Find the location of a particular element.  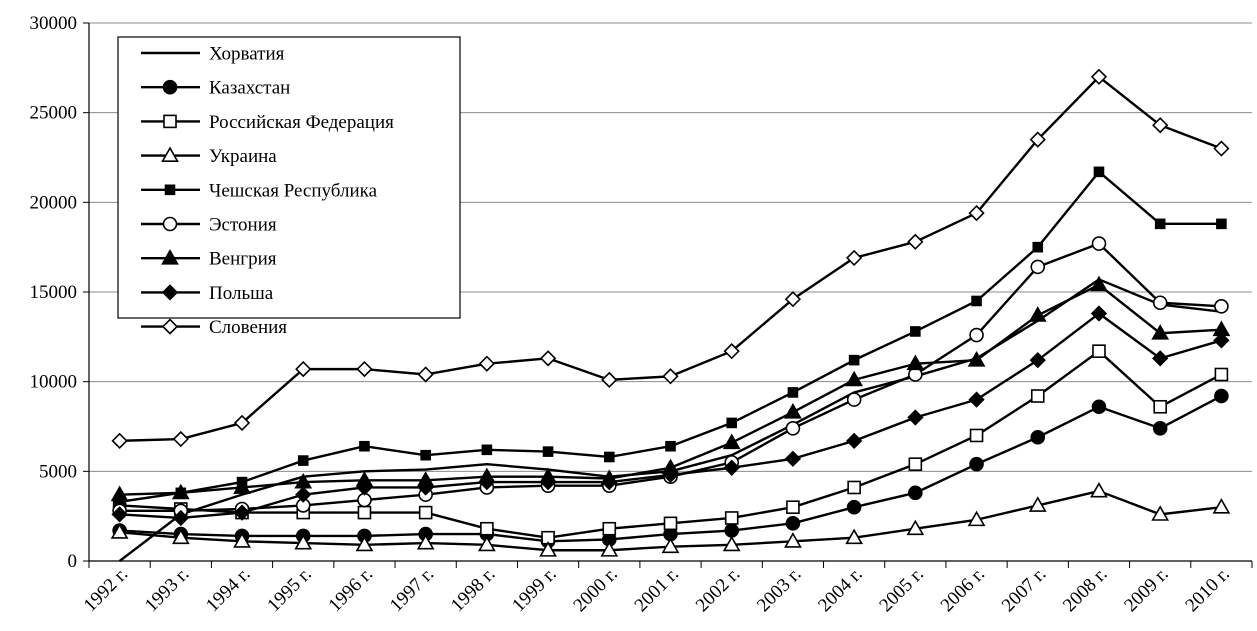

legend-item: Эстония is located at coordinates (209, 225).